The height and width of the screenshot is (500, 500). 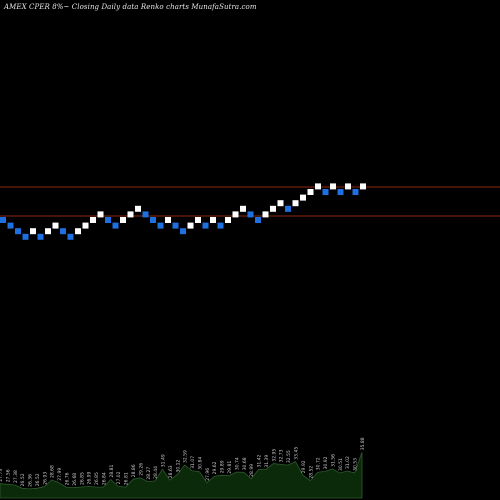 I want to click on volume-label: 27.96, so click(x=208, y=474).